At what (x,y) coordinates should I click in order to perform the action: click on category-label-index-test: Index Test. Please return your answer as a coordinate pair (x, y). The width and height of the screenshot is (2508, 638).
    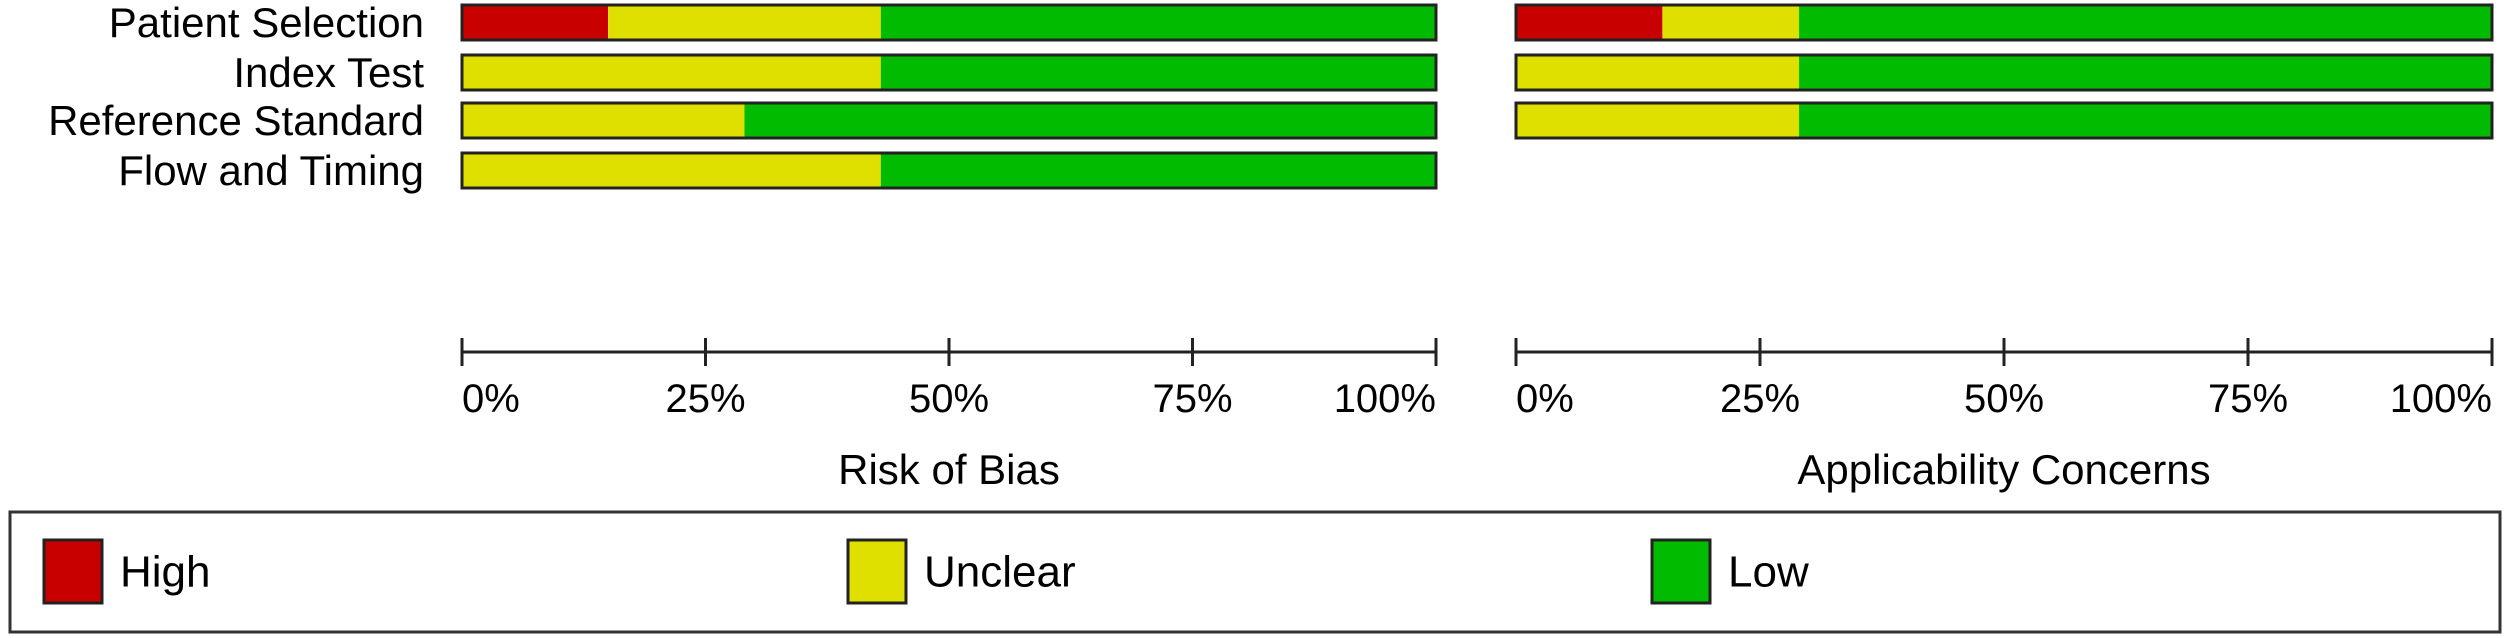
    Looking at the image, I should click on (328, 72).